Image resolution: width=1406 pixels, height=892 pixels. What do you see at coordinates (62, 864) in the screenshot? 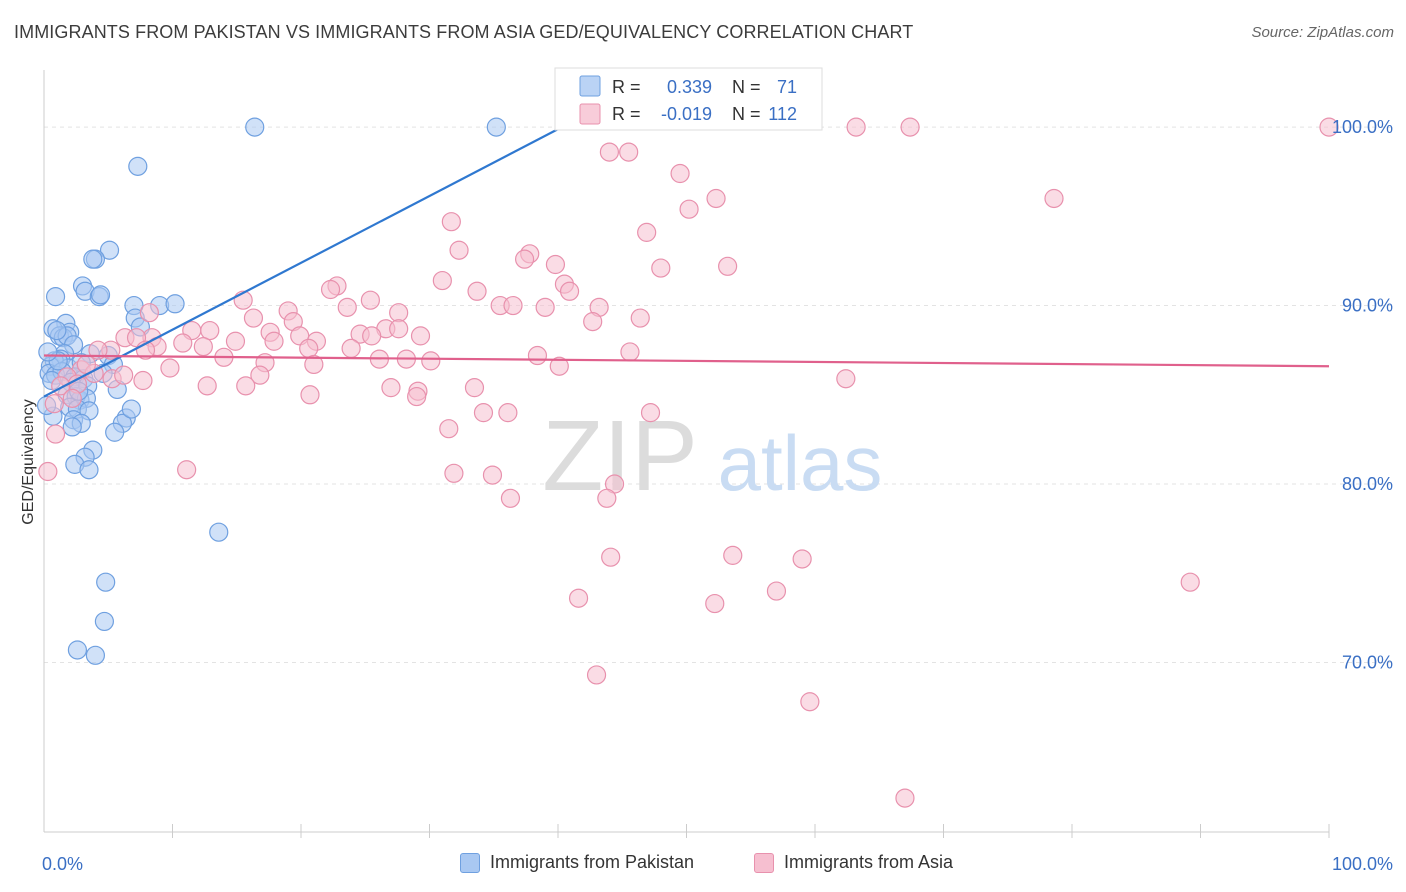
I see `x-tick-label-0: 0.0%` at bounding box center [62, 864].